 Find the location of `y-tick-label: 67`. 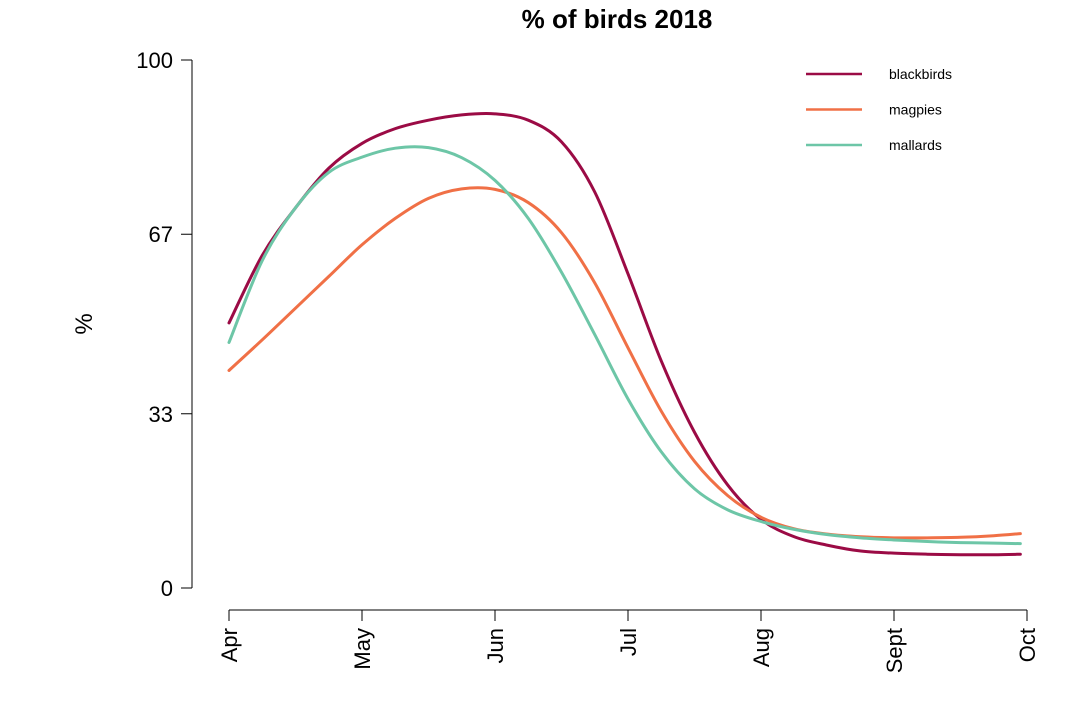

y-tick-label: 67 is located at coordinates (161, 234).